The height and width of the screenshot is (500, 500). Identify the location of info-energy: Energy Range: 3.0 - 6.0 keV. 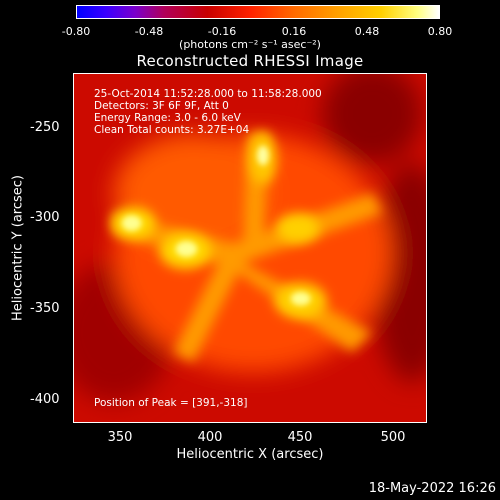
(167, 118).